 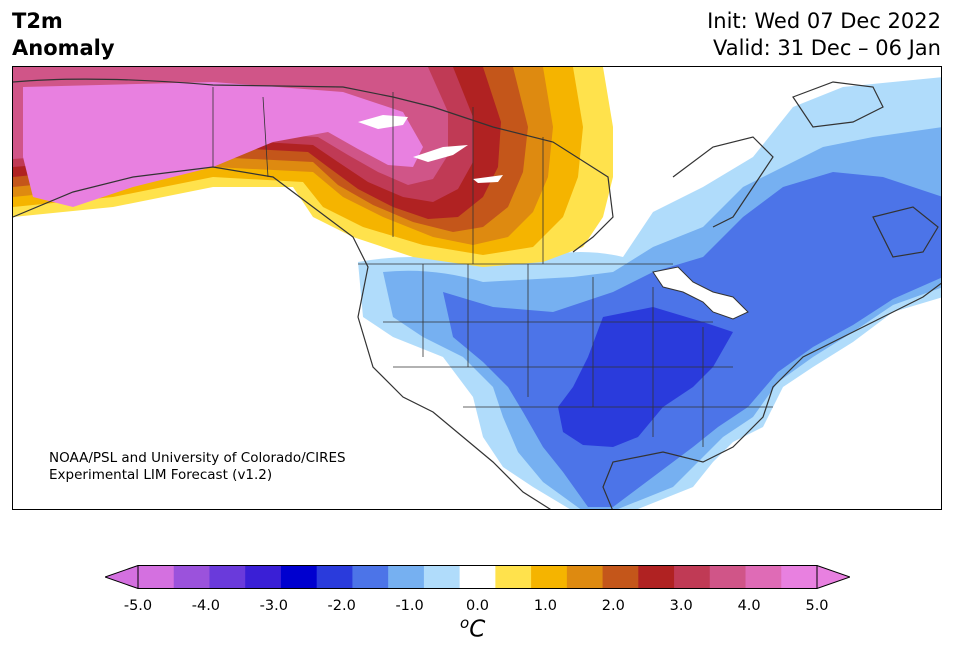 I want to click on great-lakes, so click(x=700, y=293).